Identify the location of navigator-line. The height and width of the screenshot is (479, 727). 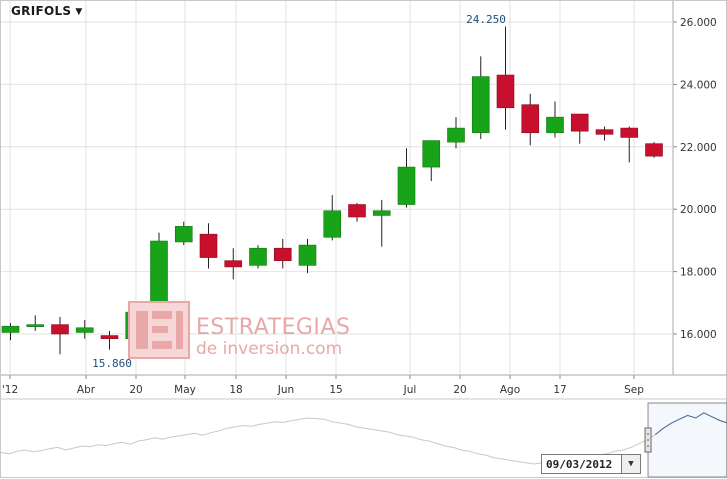
(364, 438).